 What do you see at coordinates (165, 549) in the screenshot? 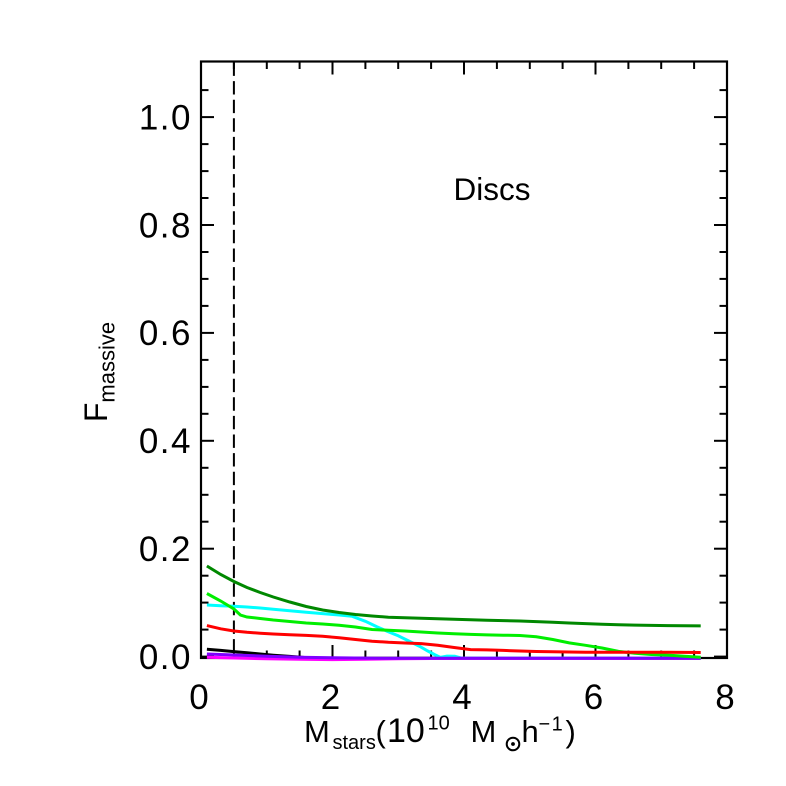
I see `svg-text: 0.2` at bounding box center [165, 549].